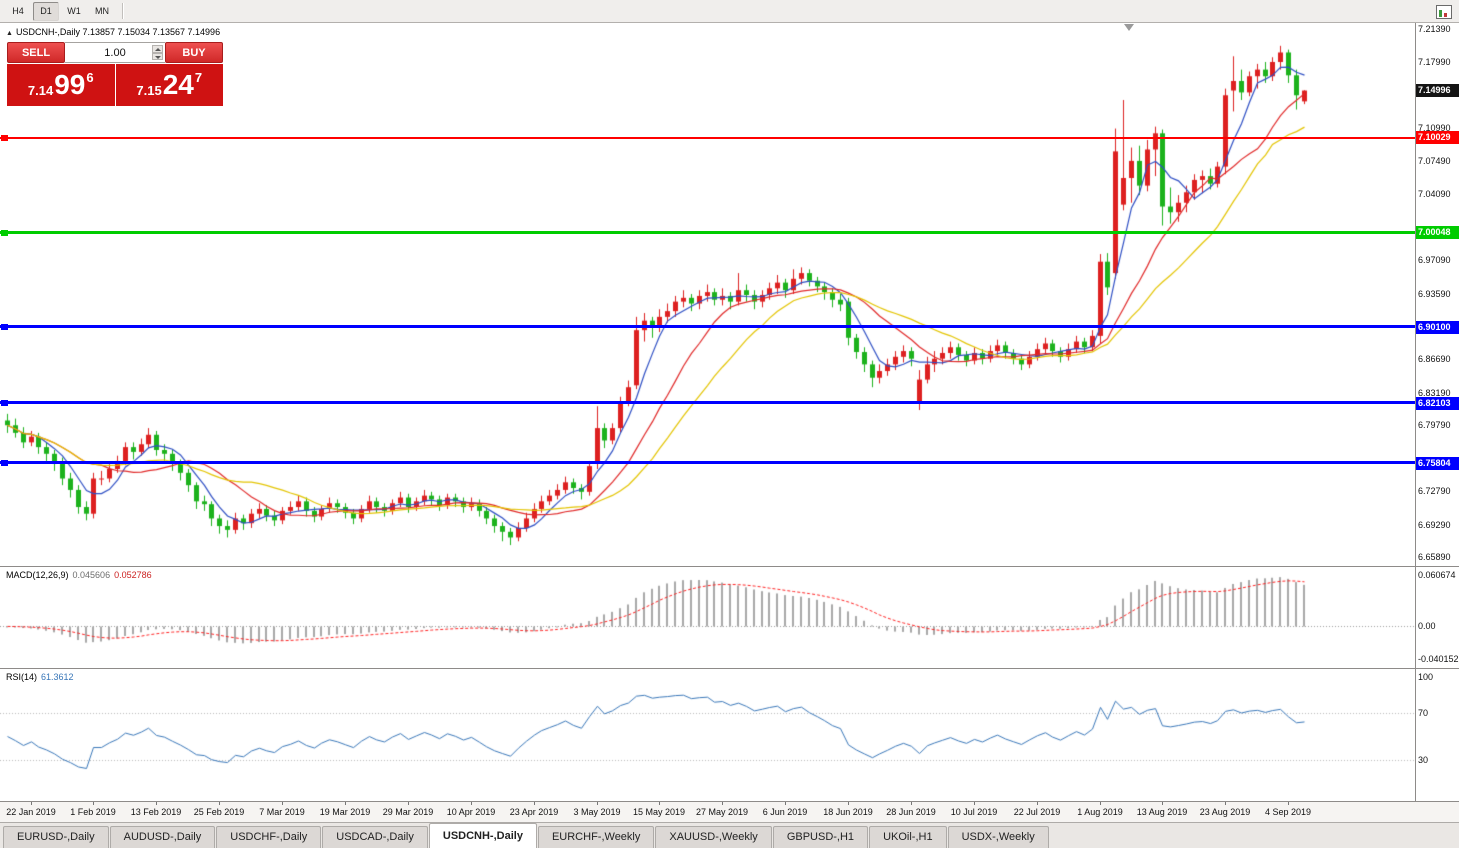 The height and width of the screenshot is (848, 1459). I want to click on date-label: 13 Aug 2019, so click(1162, 812).